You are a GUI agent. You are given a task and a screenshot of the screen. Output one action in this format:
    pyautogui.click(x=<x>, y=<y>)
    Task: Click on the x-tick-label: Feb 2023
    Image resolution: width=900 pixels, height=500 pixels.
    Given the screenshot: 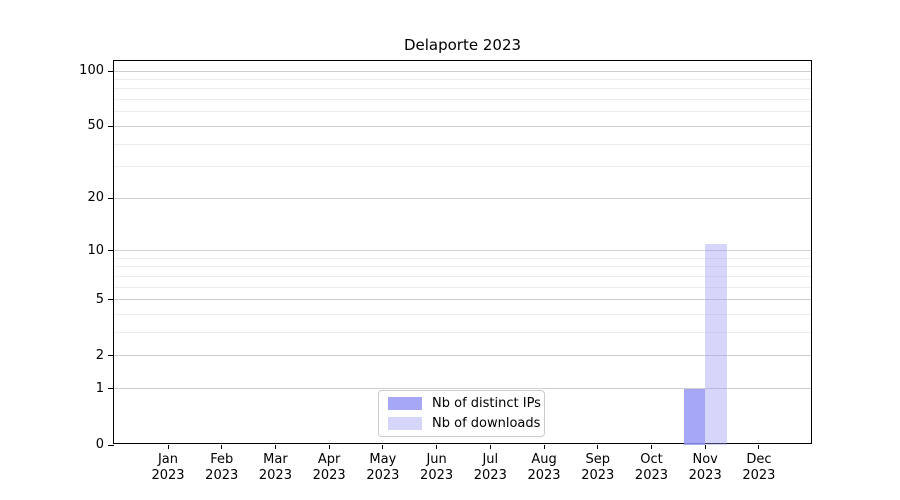 What is the action you would take?
    pyautogui.click(x=222, y=468)
    